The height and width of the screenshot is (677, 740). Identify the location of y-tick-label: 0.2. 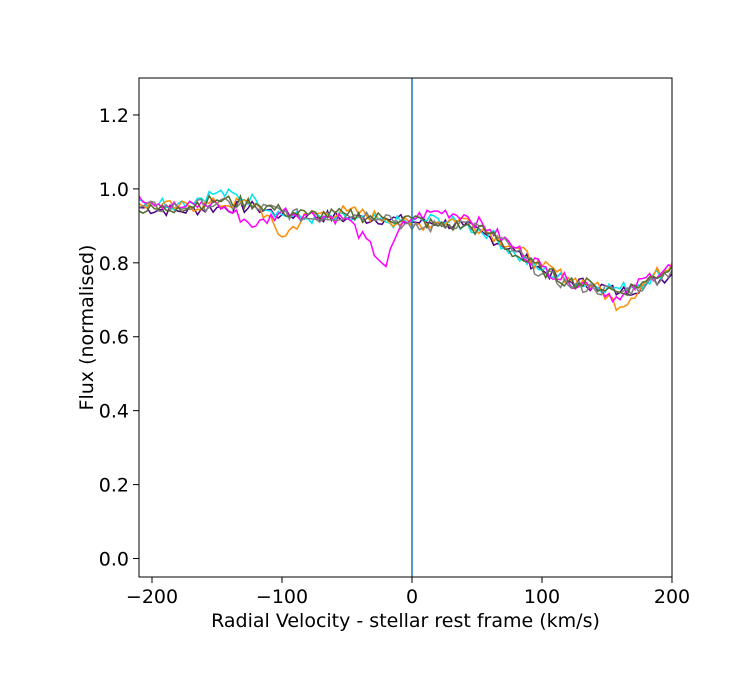
(114, 486).